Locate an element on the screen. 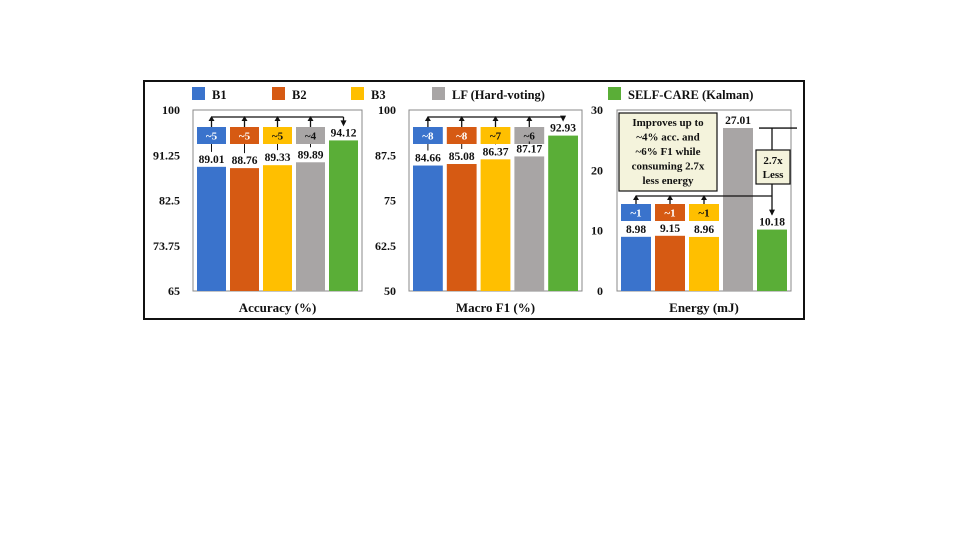 This screenshot has width=971, height=546. less-note-box is located at coordinates (773, 167).